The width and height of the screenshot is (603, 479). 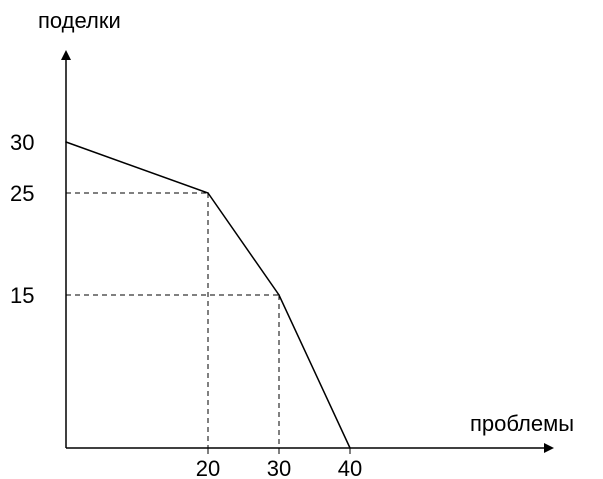 What do you see at coordinates (350, 467) in the screenshot?
I see `x-tick-label-2: 40` at bounding box center [350, 467].